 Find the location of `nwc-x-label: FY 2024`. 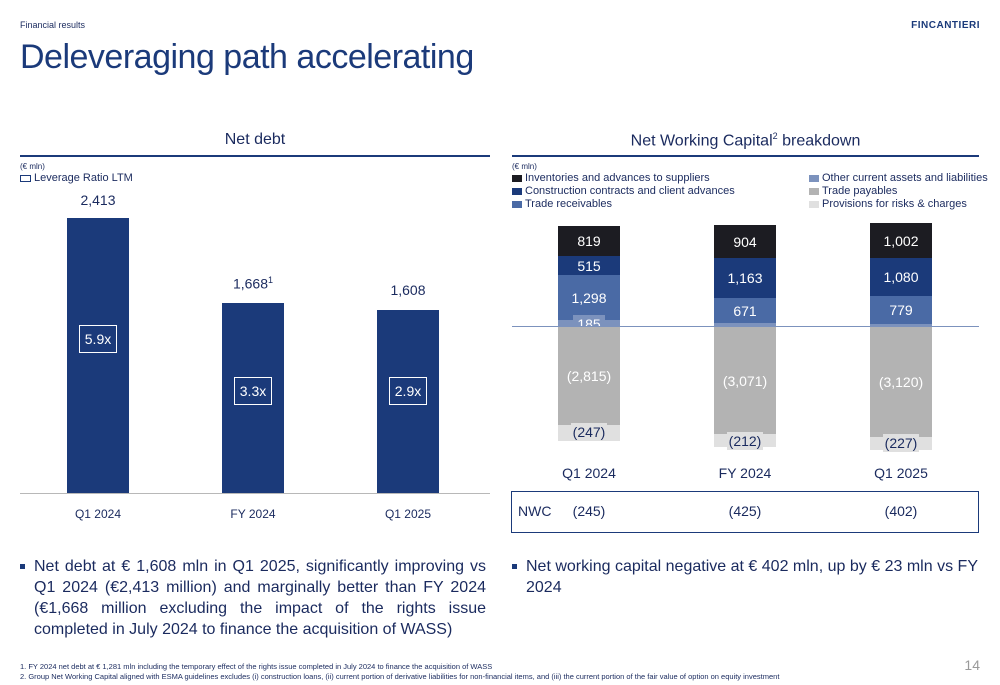

nwc-x-label: FY 2024 is located at coordinates (745, 473).